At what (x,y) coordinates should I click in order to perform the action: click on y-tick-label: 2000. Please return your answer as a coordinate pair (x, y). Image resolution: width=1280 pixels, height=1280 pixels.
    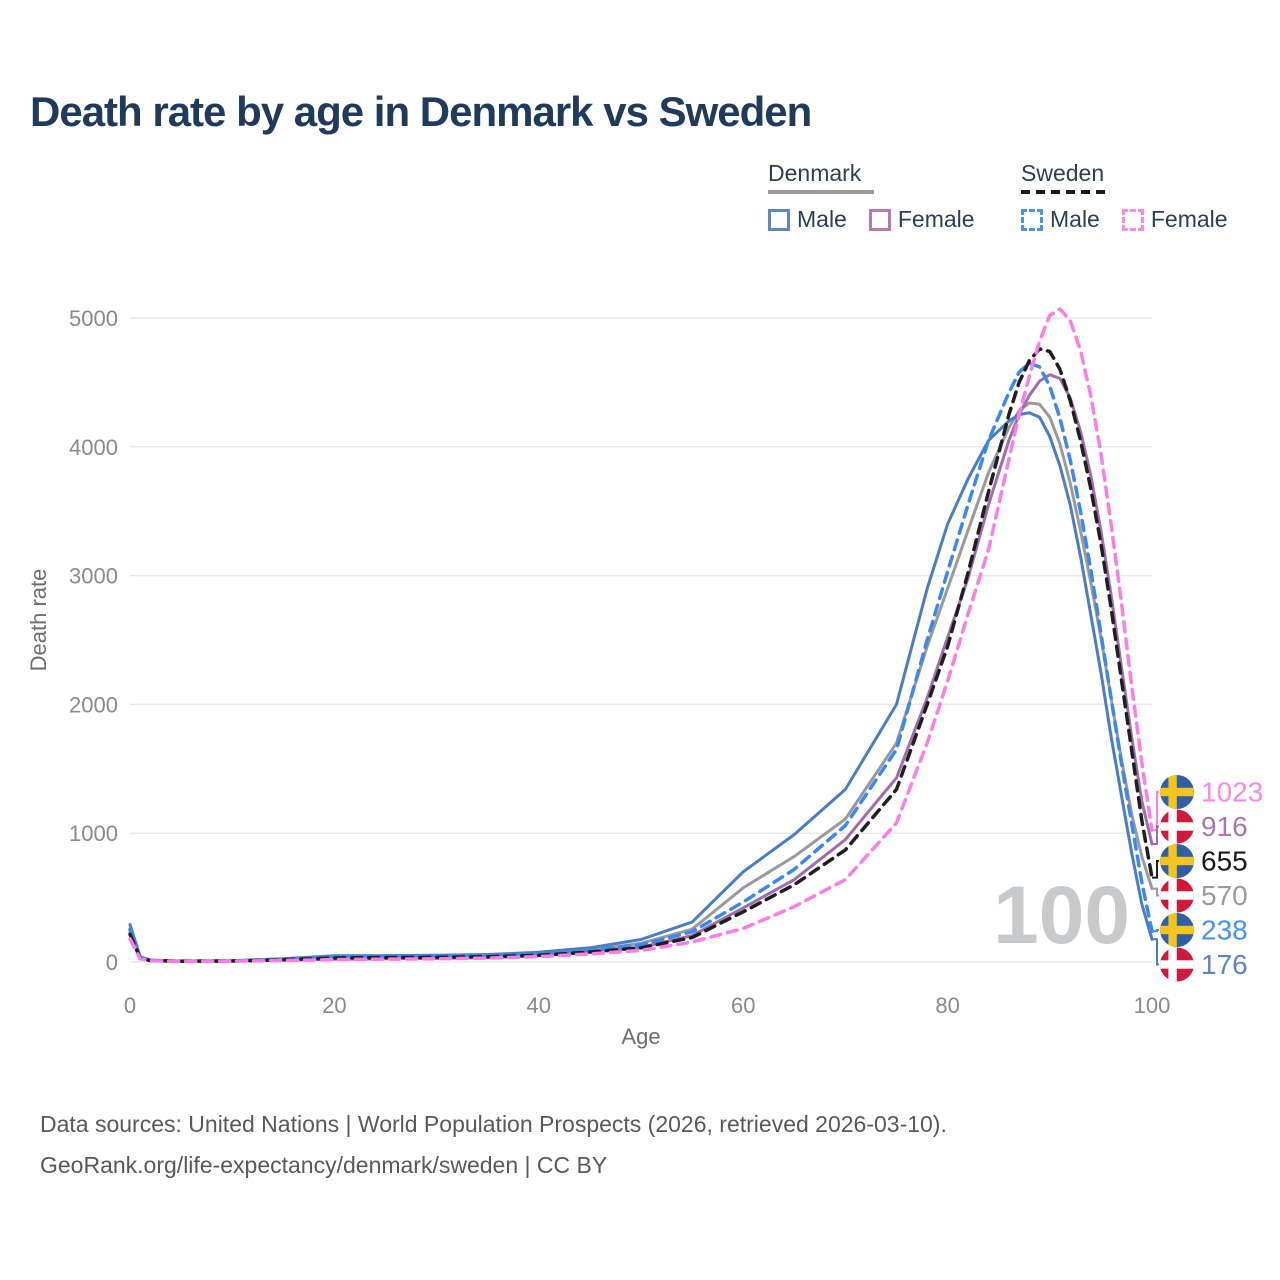
    Looking at the image, I should click on (93, 704).